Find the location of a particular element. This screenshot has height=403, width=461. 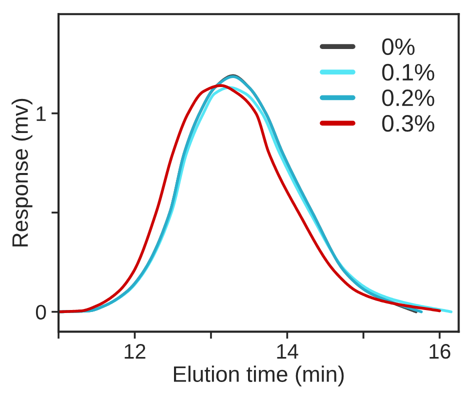

legend-label: 0.2% is located at coordinates (408, 97).